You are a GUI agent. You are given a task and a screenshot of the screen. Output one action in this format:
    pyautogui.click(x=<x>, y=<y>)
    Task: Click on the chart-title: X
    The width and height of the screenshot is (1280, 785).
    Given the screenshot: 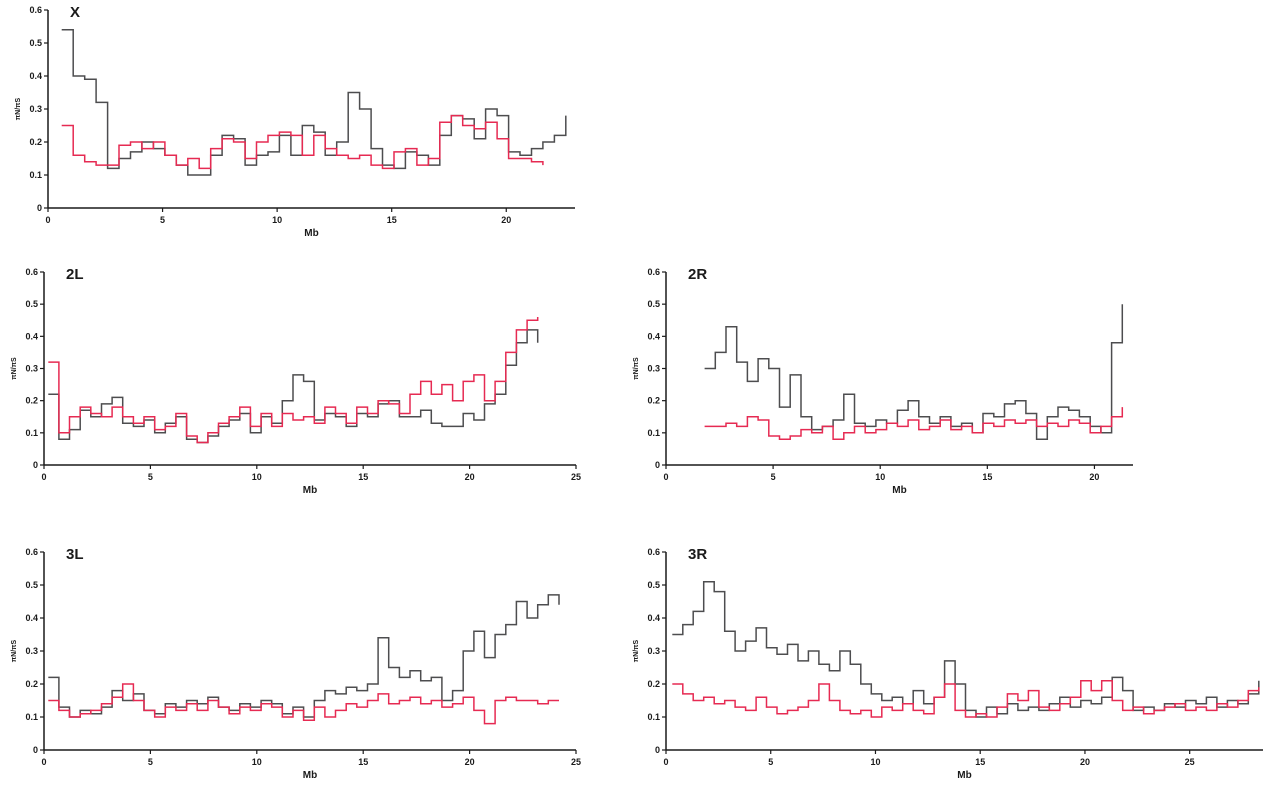 What is the action you would take?
    pyautogui.click(x=75, y=12)
    